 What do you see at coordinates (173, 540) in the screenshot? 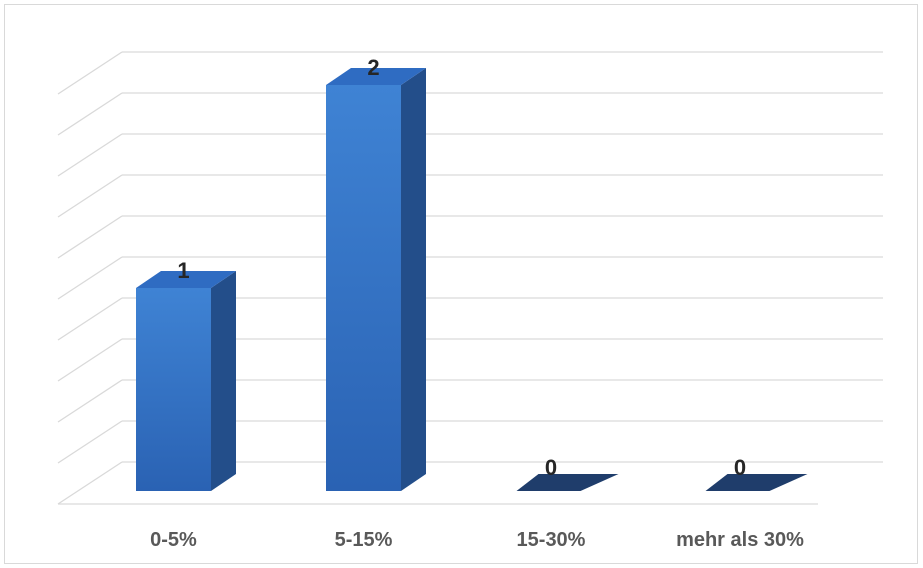
I see `x-tick-label: 0-5%` at bounding box center [173, 540].